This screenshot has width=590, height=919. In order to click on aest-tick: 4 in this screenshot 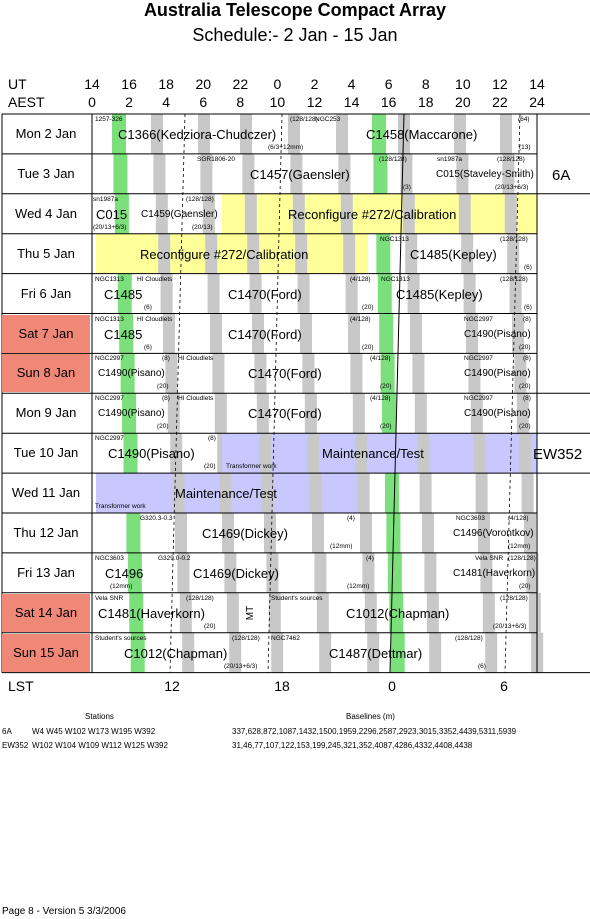, I will do `click(166, 102)`.